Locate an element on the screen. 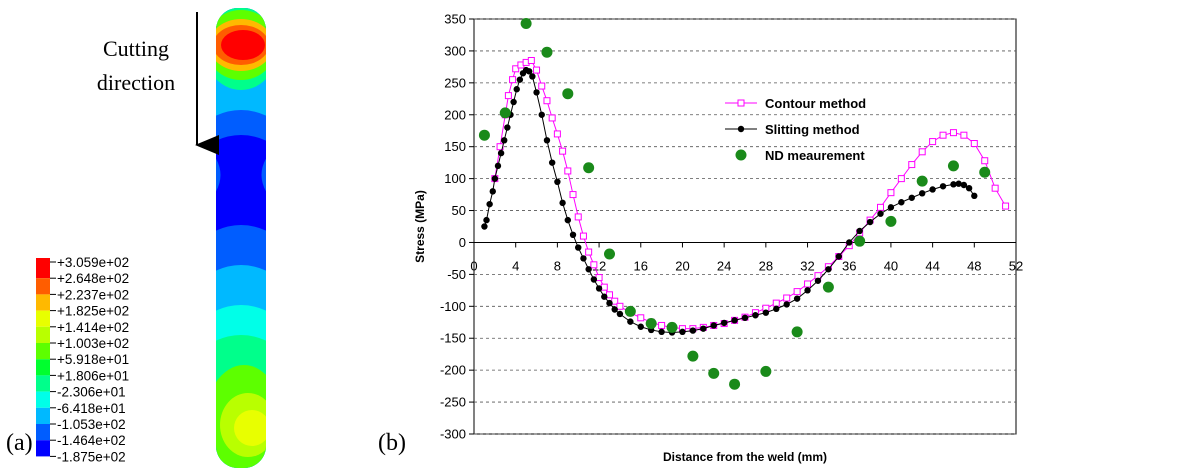 The height and width of the screenshot is (468, 1189). y-tick-label: 50 is located at coordinates (459, 210).